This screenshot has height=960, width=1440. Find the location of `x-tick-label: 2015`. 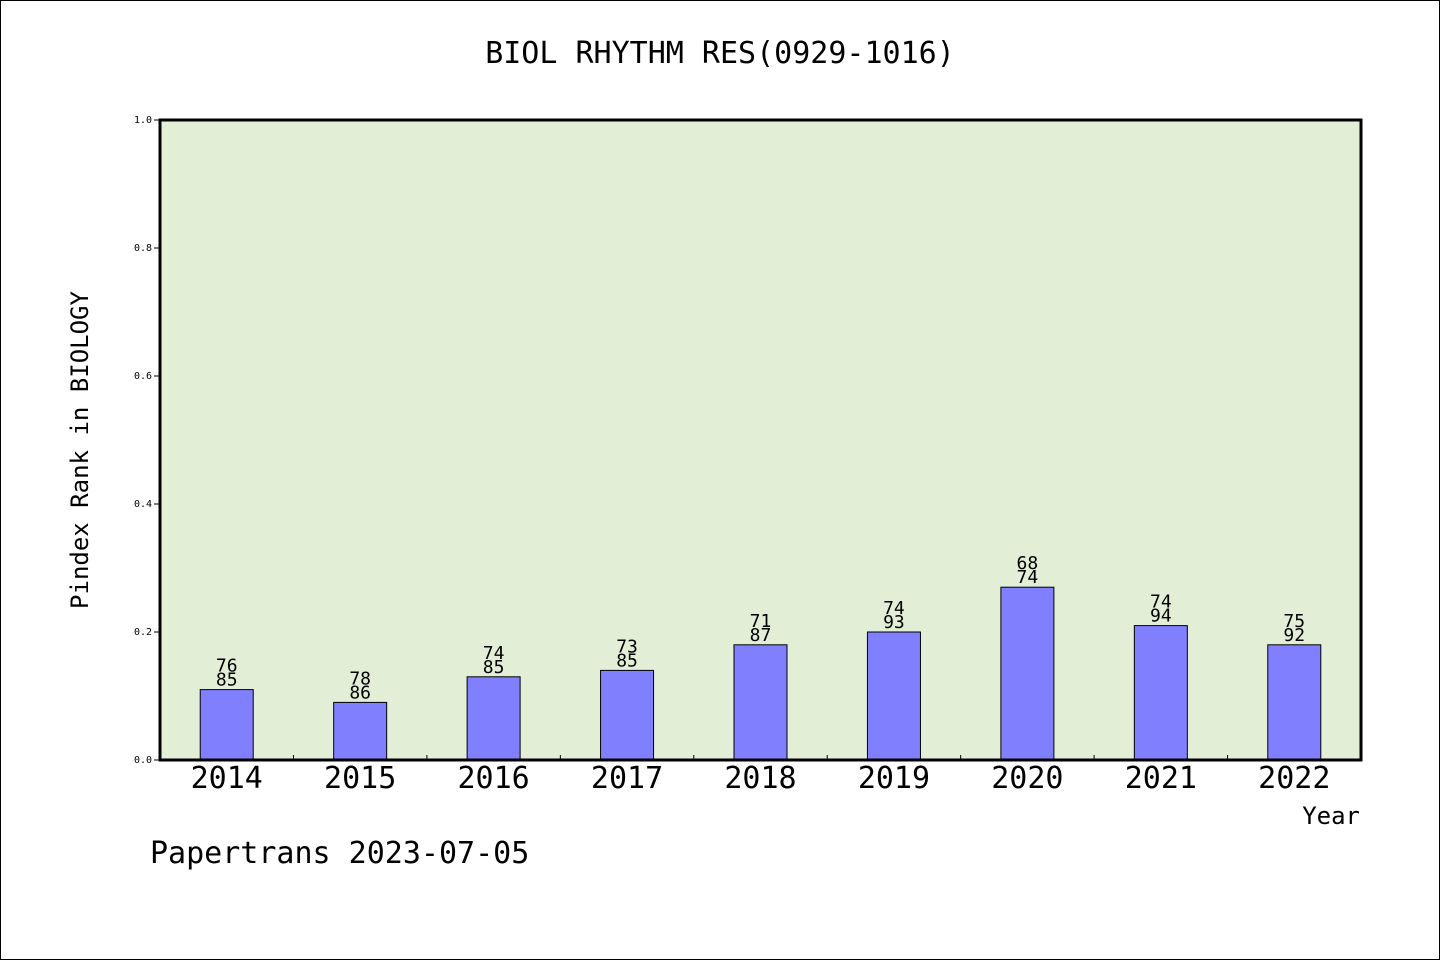

x-tick-label: 2015 is located at coordinates (360, 778).